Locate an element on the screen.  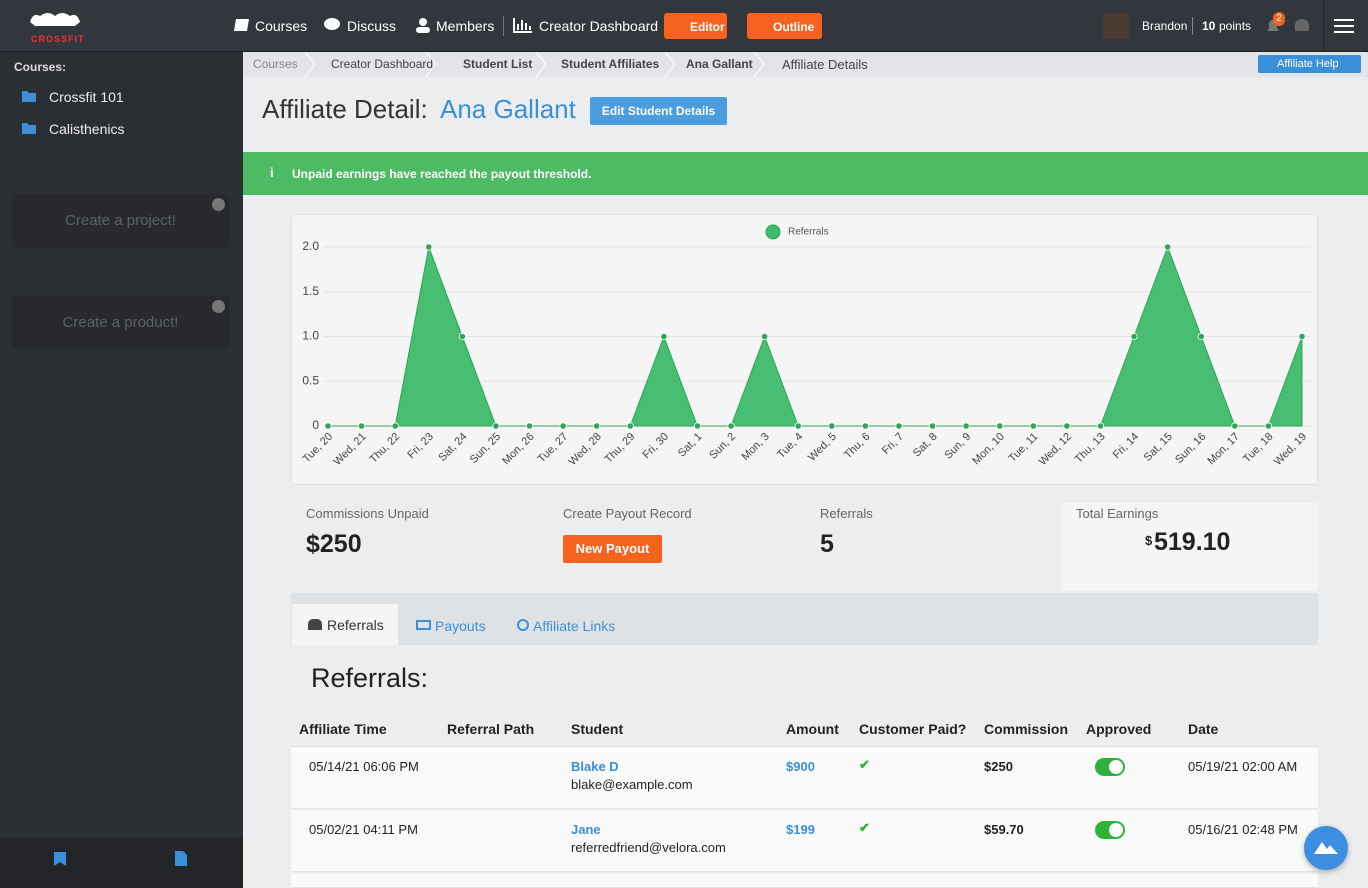
breadcrumb-bar is located at coordinates (805, 64).